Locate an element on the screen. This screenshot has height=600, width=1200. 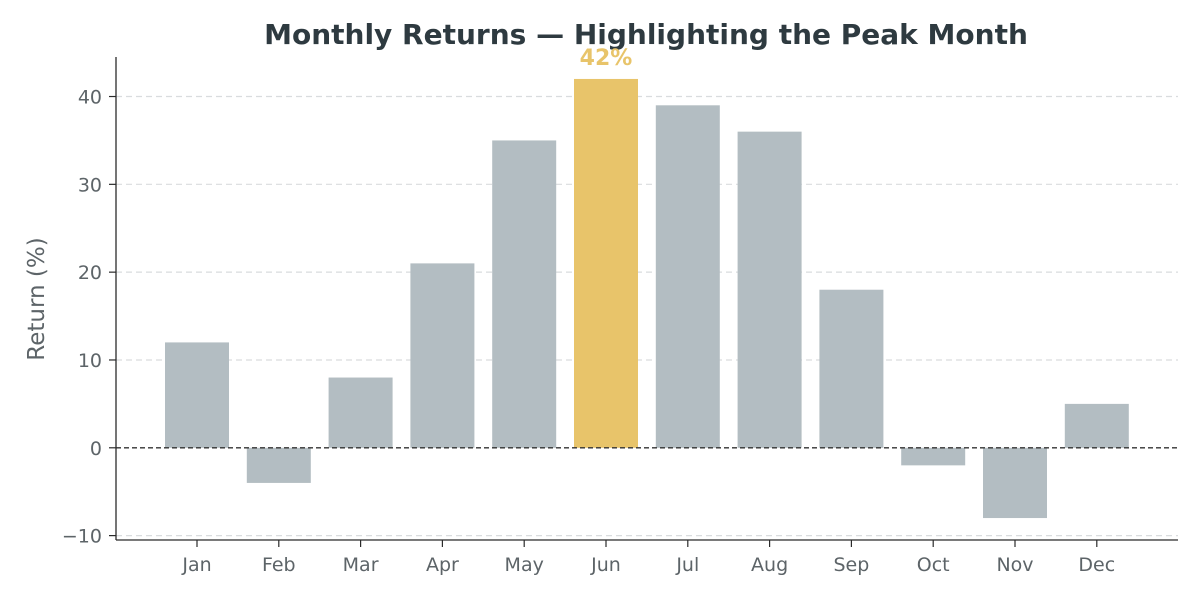
y-tick-label: 20 is located at coordinates (90, 273).